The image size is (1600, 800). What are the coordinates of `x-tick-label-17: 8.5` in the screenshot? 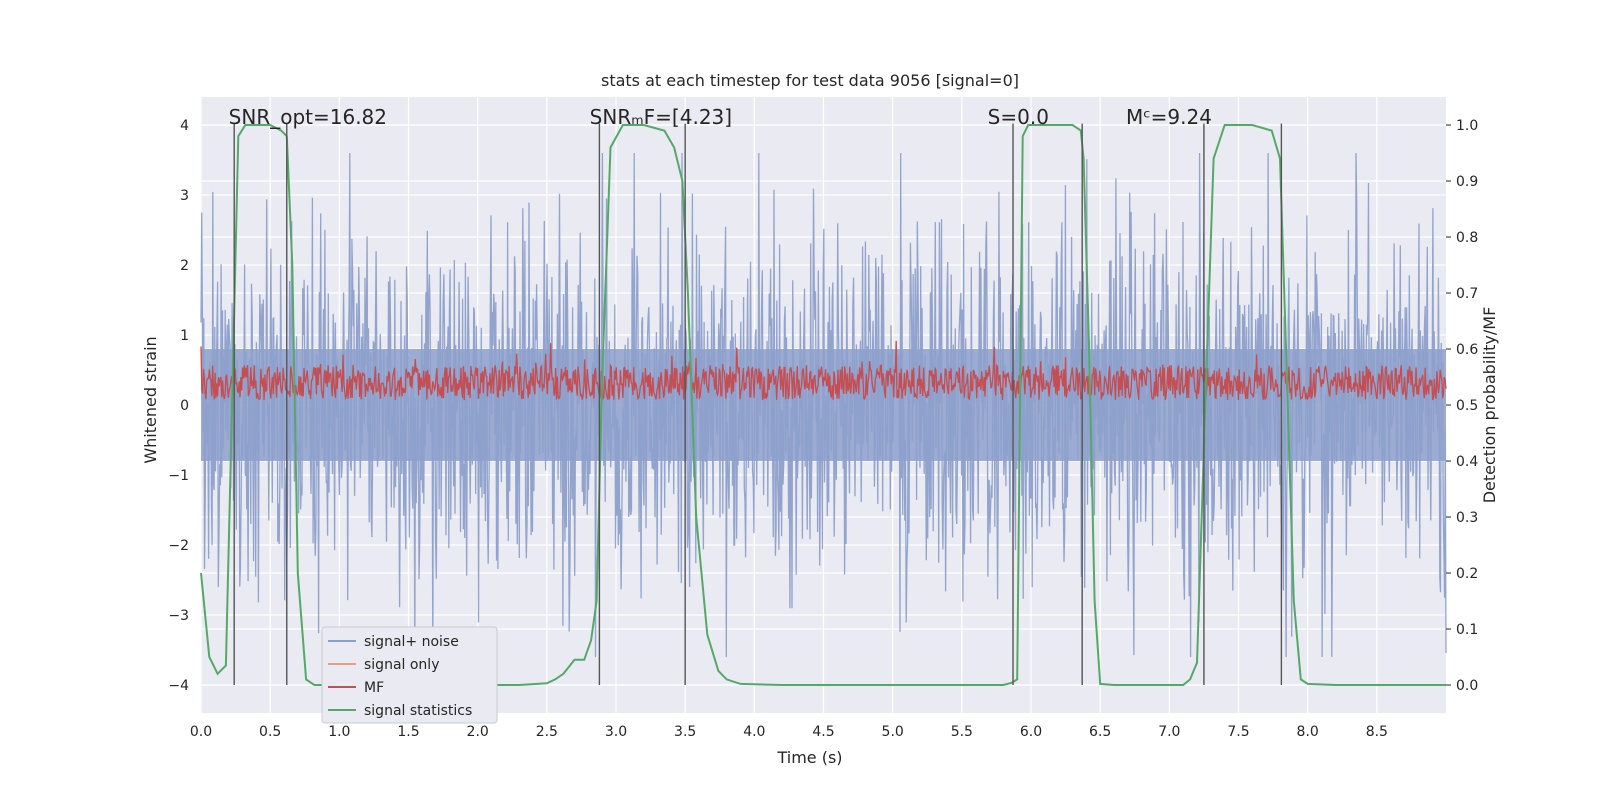 It's located at (1377, 732).